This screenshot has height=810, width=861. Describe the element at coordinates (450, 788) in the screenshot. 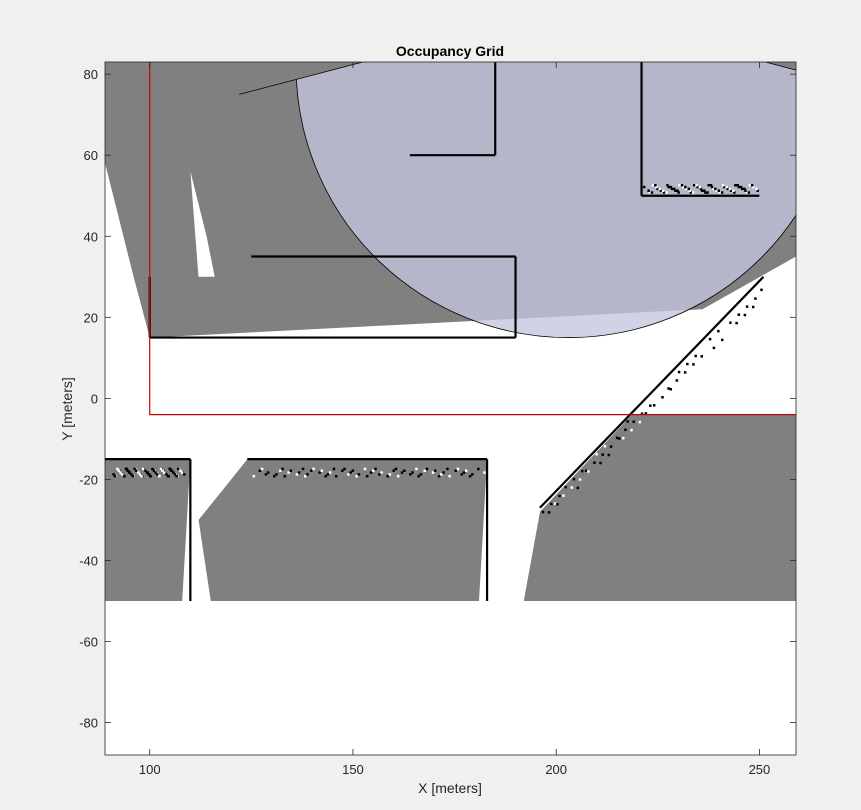

I see `x-axis-label: X [meters]` at that location.